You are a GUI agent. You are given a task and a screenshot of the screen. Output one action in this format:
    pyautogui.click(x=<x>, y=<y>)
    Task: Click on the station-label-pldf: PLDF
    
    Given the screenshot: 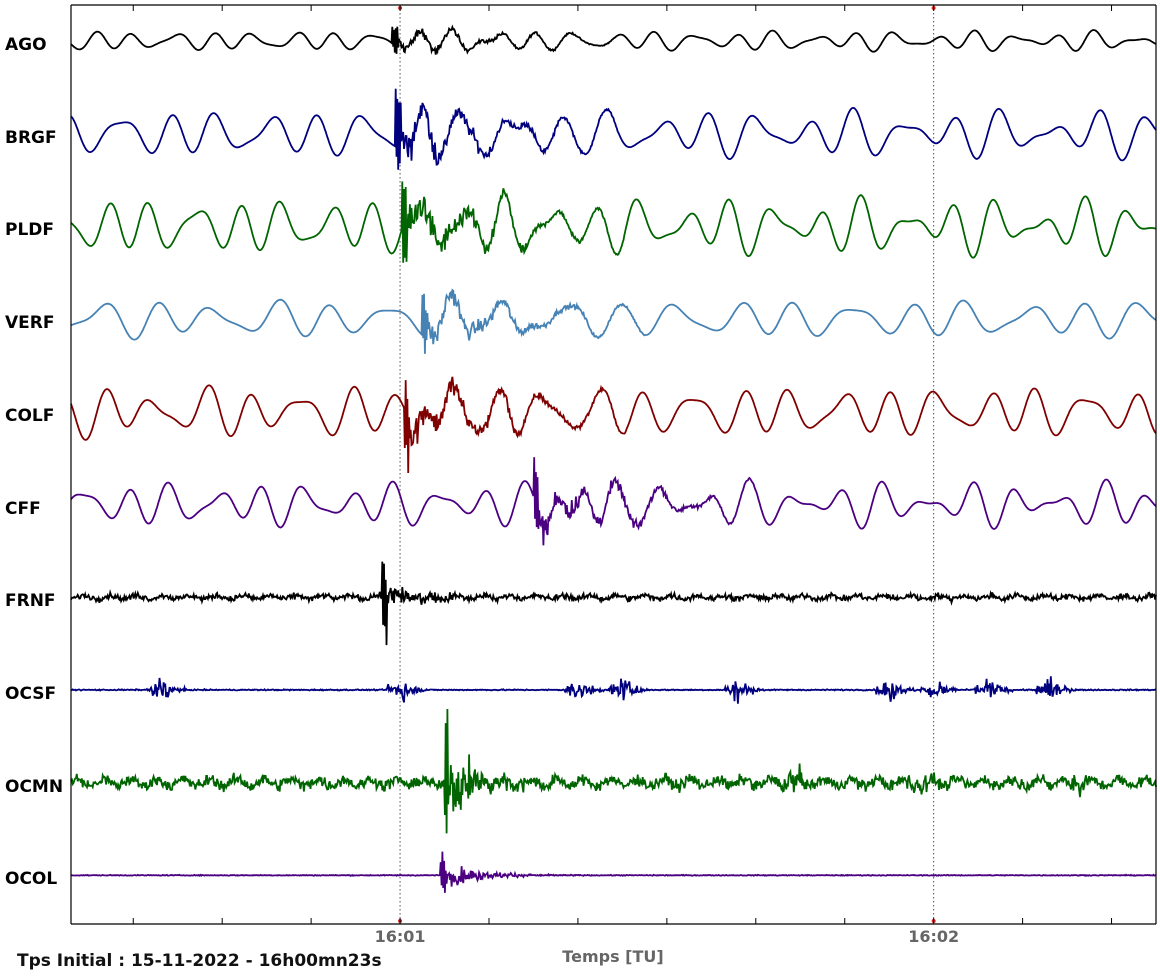 What is the action you would take?
    pyautogui.click(x=30, y=230)
    